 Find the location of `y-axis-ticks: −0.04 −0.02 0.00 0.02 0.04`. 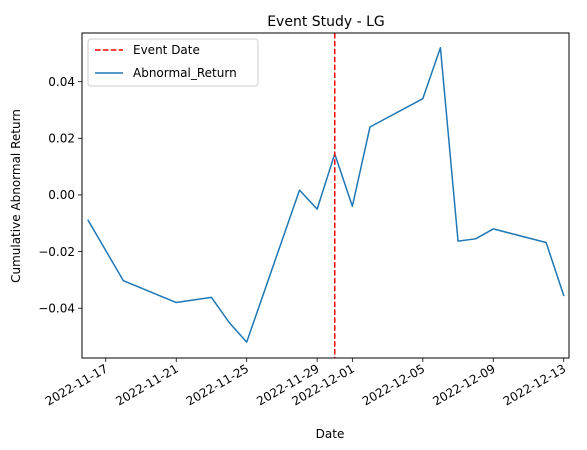

y-axis-ticks: −0.04 −0.02 0.00 0.02 0.04 is located at coordinates (60, 195).